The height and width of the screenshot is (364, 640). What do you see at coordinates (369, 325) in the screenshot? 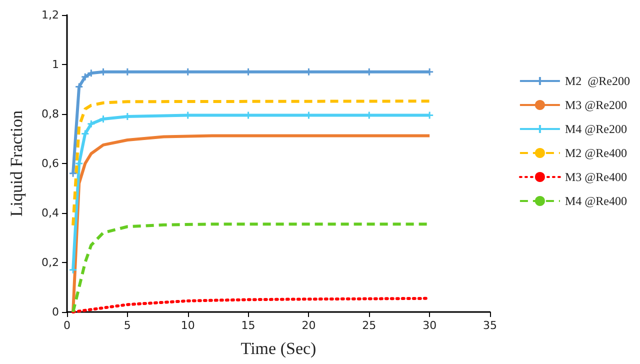
I see `x-tick-label: 25` at bounding box center [369, 325].